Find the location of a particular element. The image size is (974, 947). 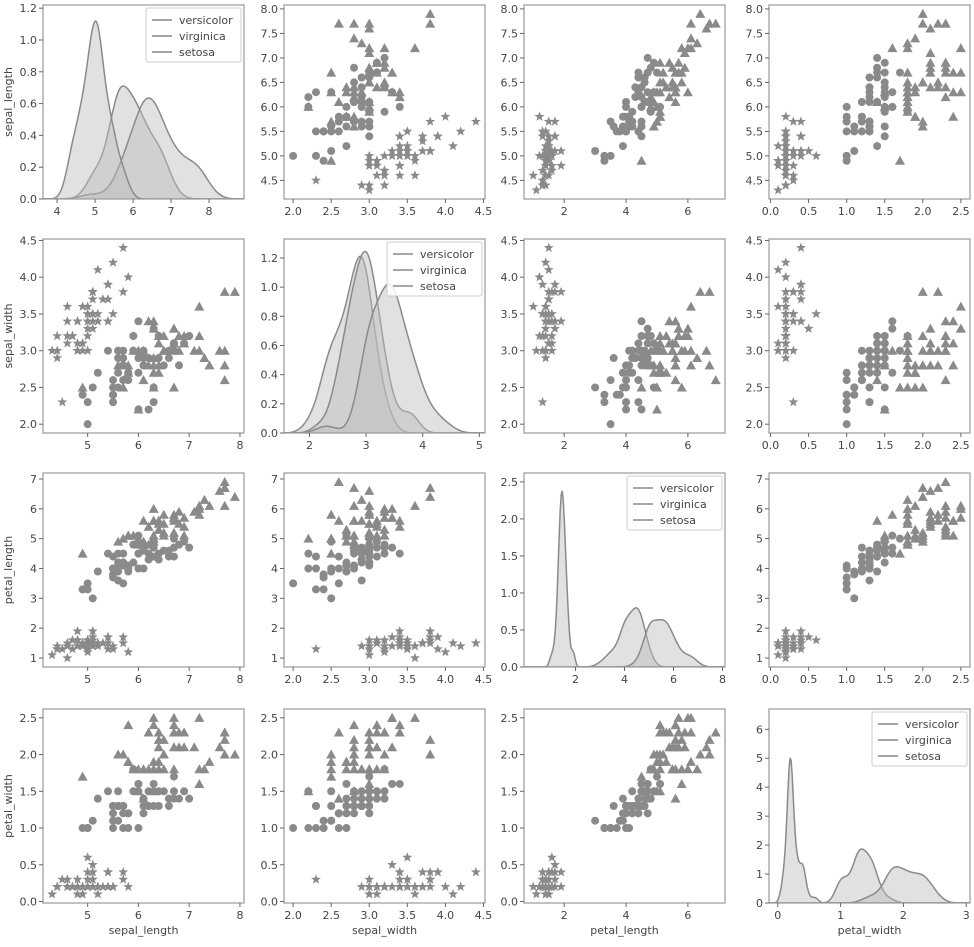

plot-area is located at coordinates (869, 335).